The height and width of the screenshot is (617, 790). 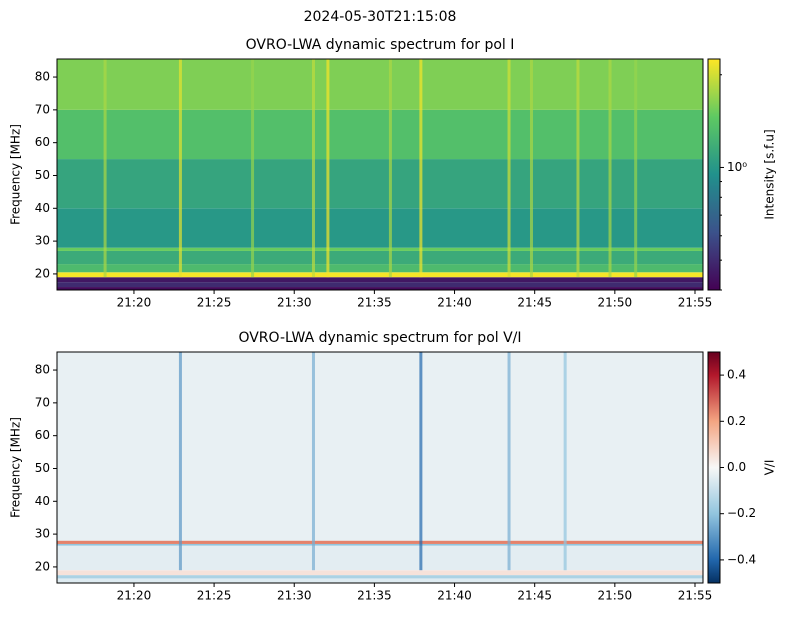 What do you see at coordinates (741, 559) in the screenshot?
I see `colorbar-tick-label: −0.4` at bounding box center [741, 559].